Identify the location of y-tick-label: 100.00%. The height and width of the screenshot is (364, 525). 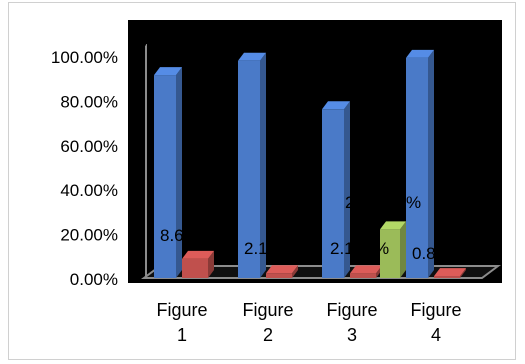
(84, 57).